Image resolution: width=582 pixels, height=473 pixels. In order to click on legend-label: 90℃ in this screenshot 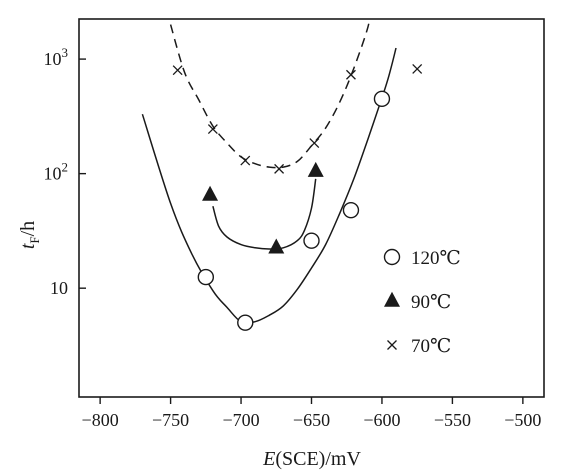, I will do `click(431, 302)`.